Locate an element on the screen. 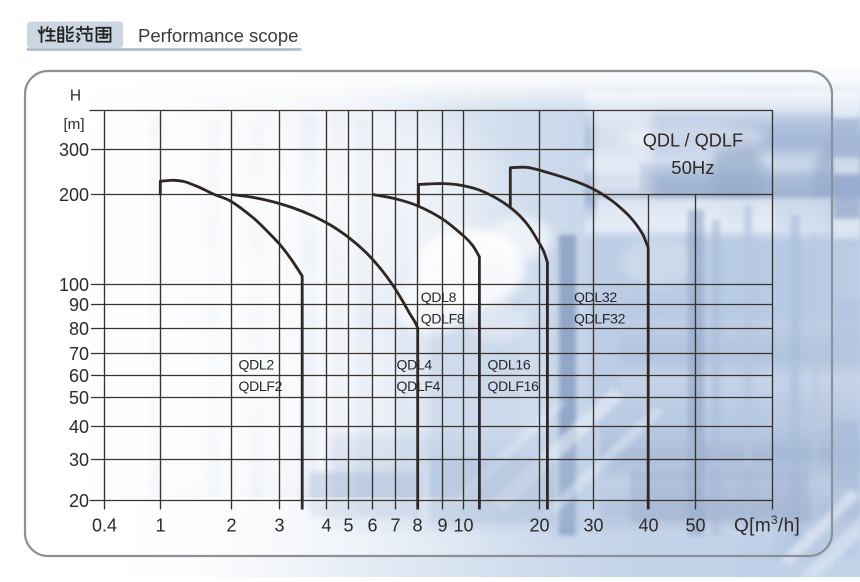 The image size is (860, 582). svg-text: 300 is located at coordinates (74, 150).